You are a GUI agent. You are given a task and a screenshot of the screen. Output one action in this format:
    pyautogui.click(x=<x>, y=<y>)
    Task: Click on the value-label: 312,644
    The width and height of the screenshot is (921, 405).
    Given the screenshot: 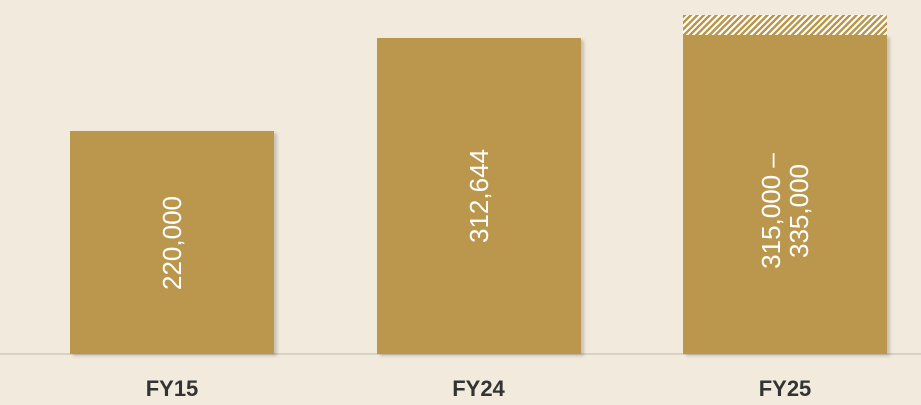 What is the action you would take?
    pyautogui.click(x=478, y=195)
    